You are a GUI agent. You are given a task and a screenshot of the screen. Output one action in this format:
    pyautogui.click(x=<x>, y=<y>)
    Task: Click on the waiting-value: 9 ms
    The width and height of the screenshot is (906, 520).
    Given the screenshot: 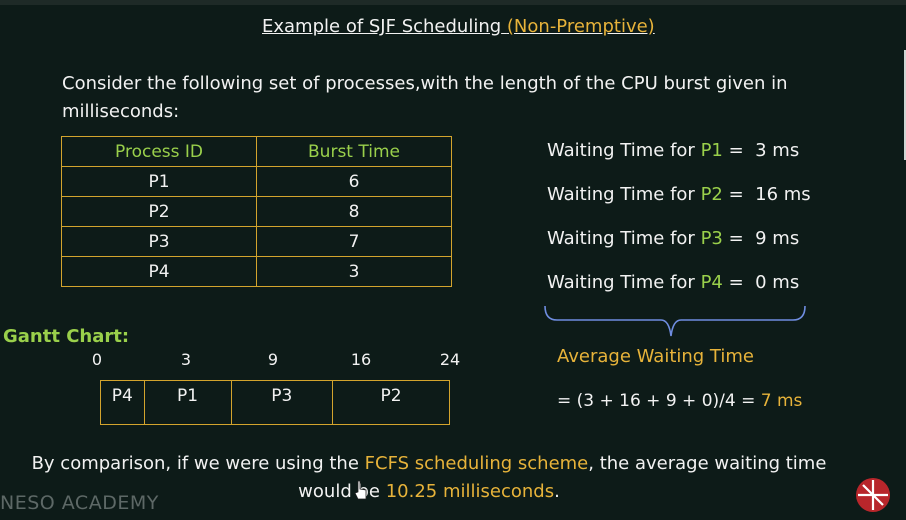 What is the action you would take?
    pyautogui.click(x=777, y=238)
    